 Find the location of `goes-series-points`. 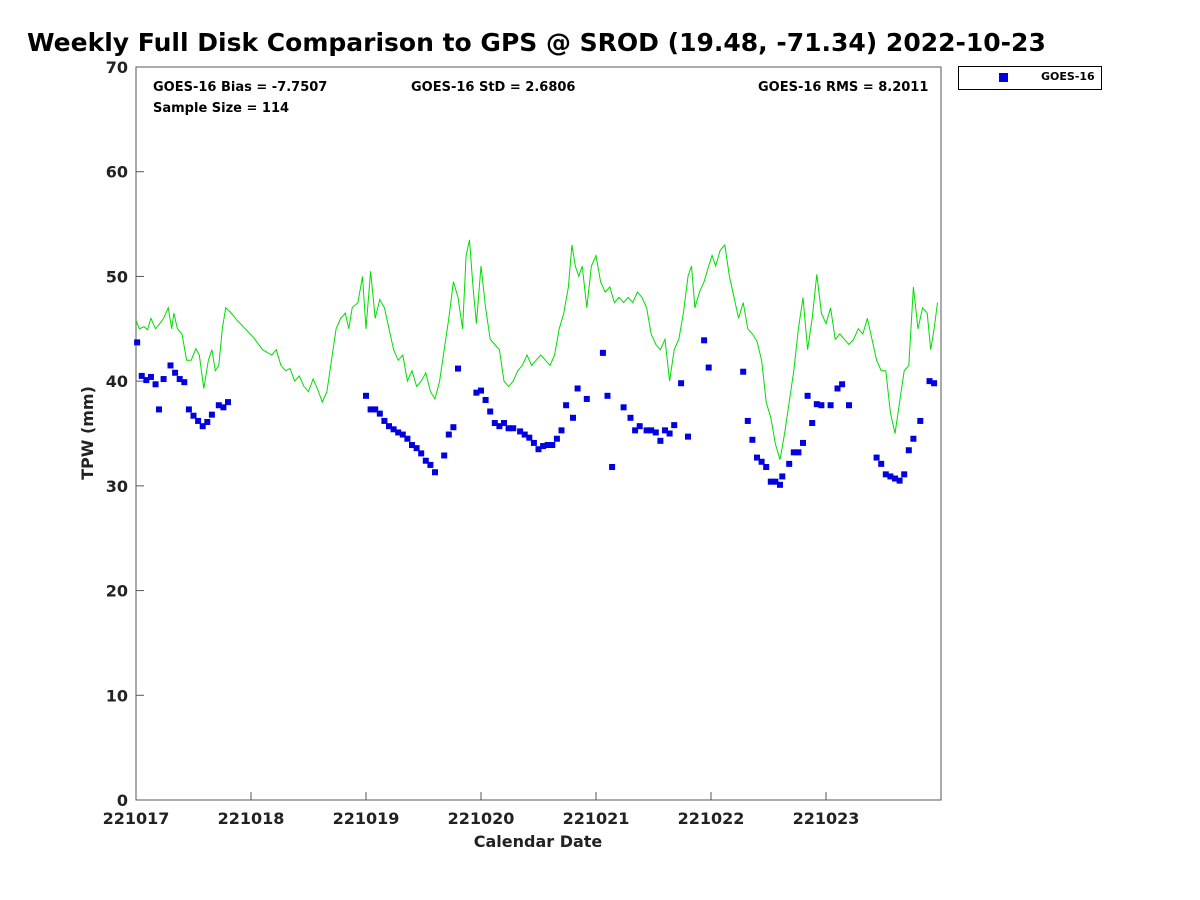

goes-series-points is located at coordinates (536, 412).